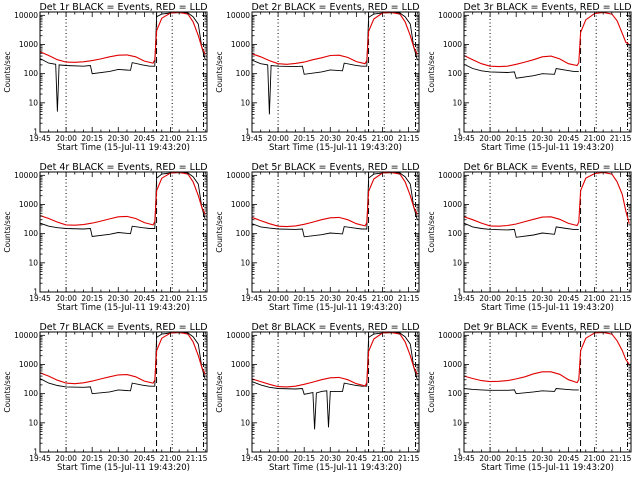  What do you see at coordinates (335, 7) in the screenshot?
I see `panel-title: Det 2r BLACK = Events, RED = LLD` at bounding box center [335, 7].